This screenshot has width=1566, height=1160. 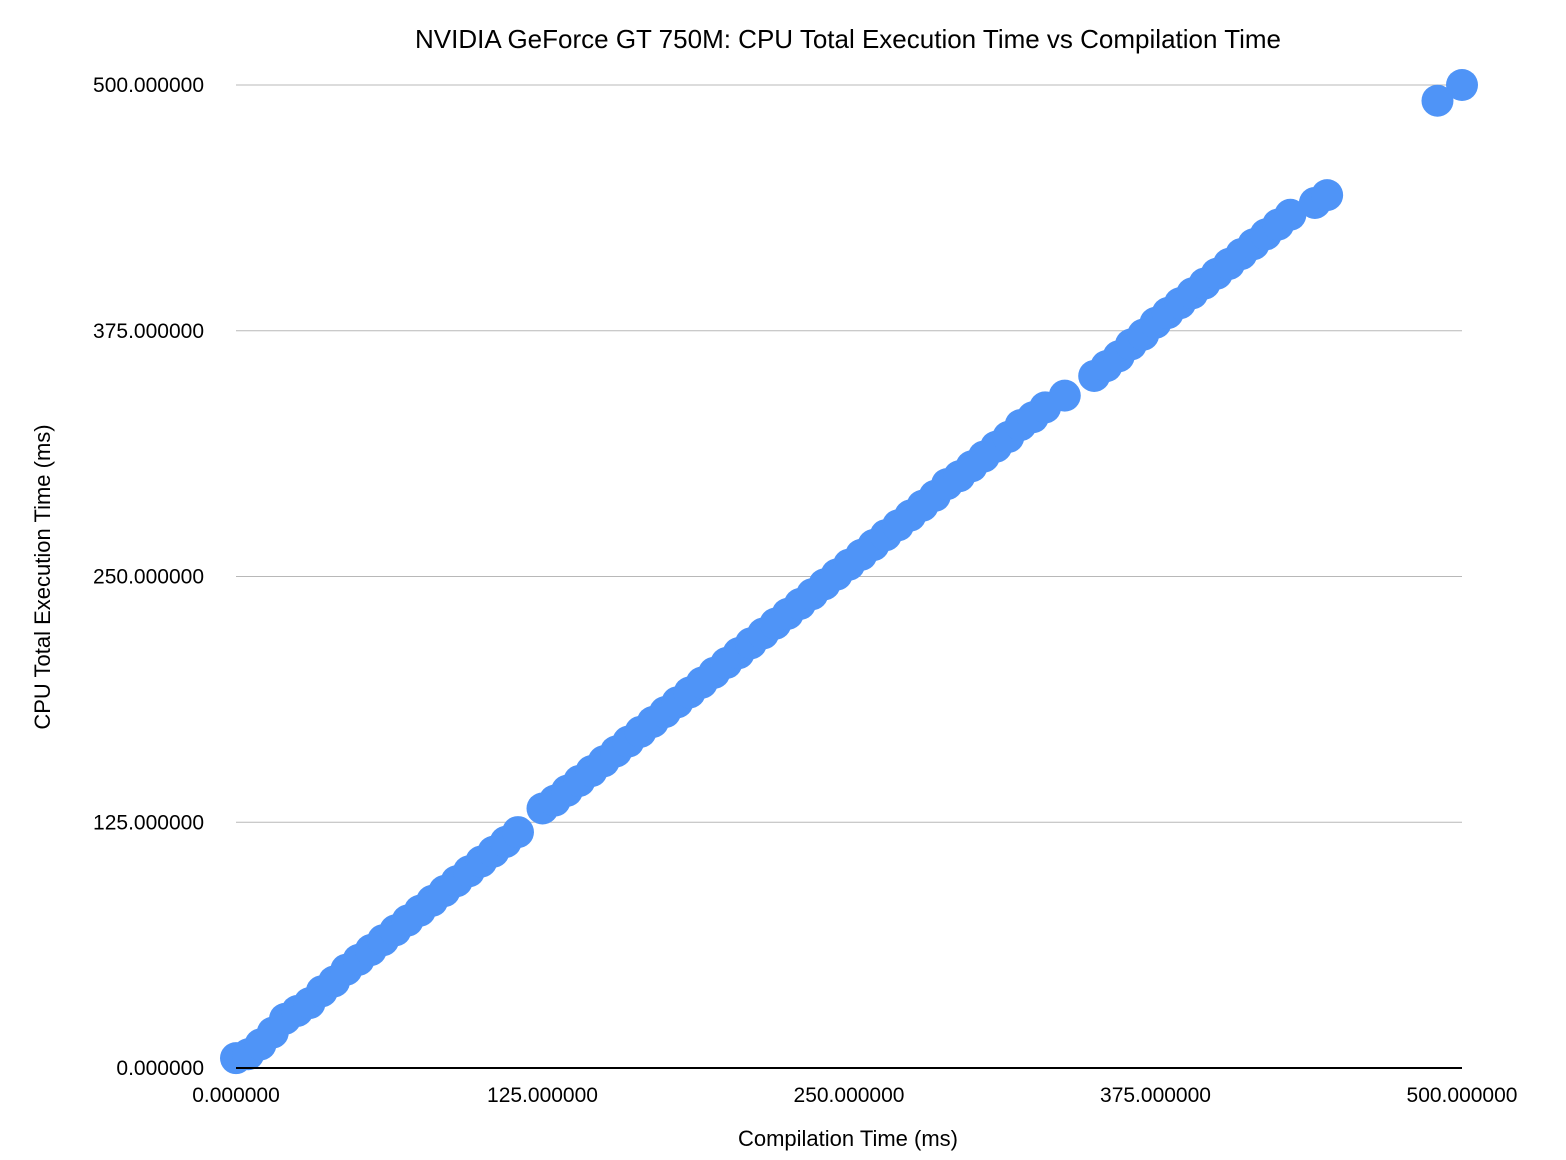 I want to click on y-axis-title: CPU Total Execution Time (ms), so click(x=42, y=576).